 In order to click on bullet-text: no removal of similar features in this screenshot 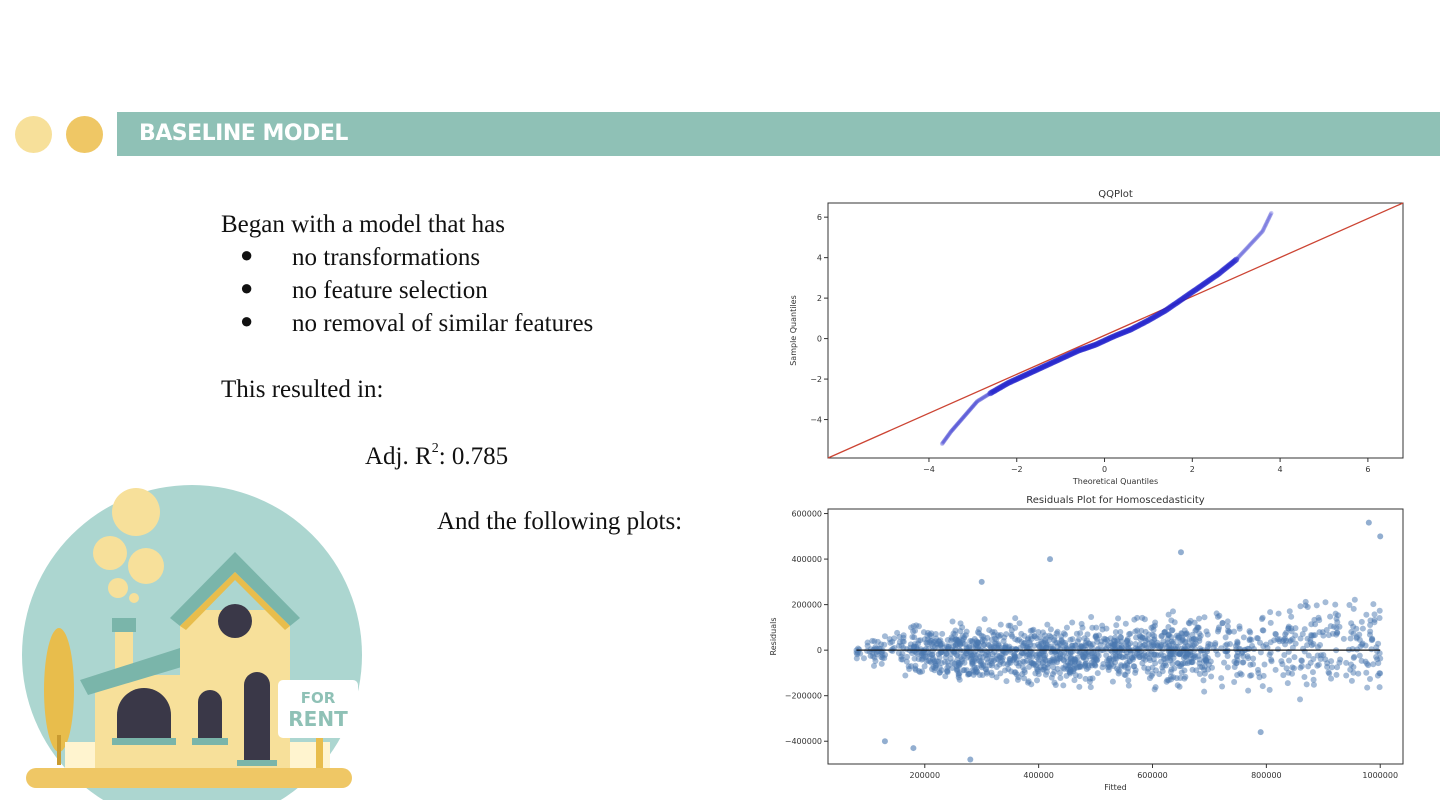, I will do `click(443, 323)`.